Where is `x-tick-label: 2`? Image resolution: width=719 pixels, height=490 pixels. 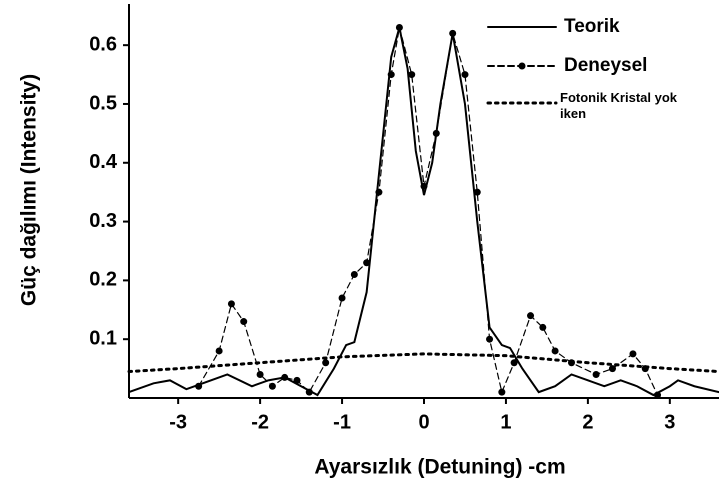 x-tick-label: 2 is located at coordinates (587, 422).